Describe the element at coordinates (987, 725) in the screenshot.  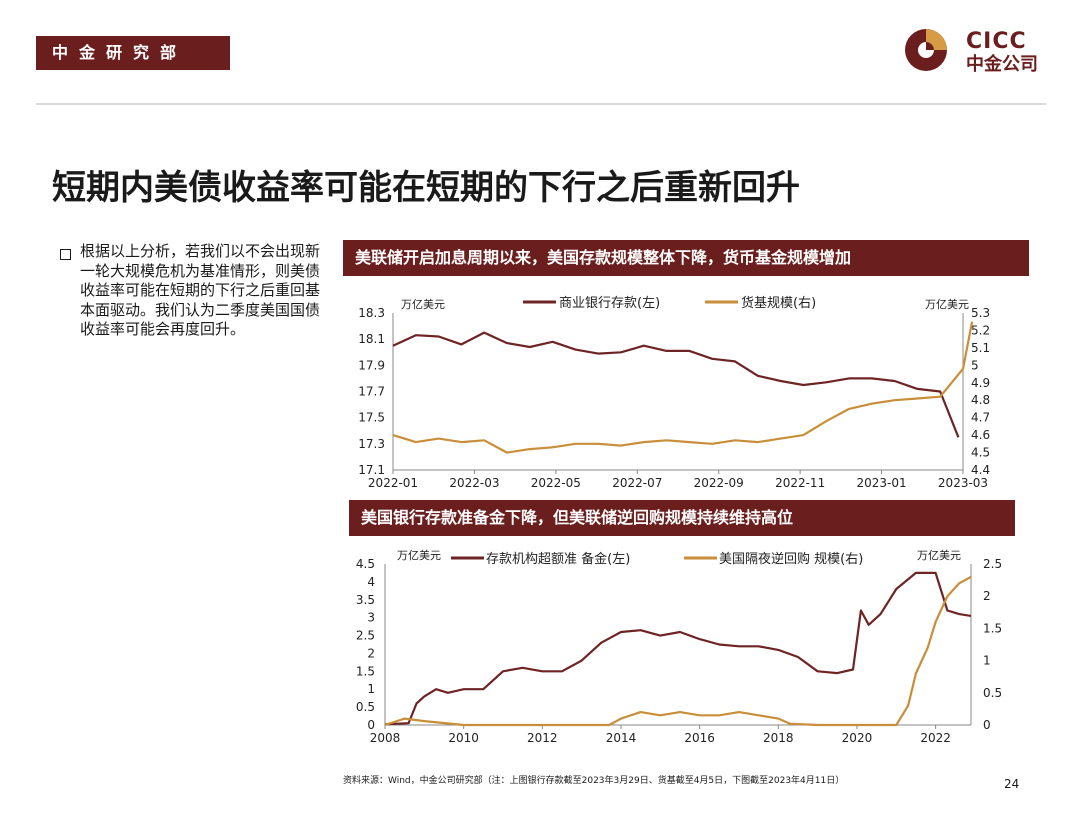
I see `y-tick-label-right: 0` at that location.